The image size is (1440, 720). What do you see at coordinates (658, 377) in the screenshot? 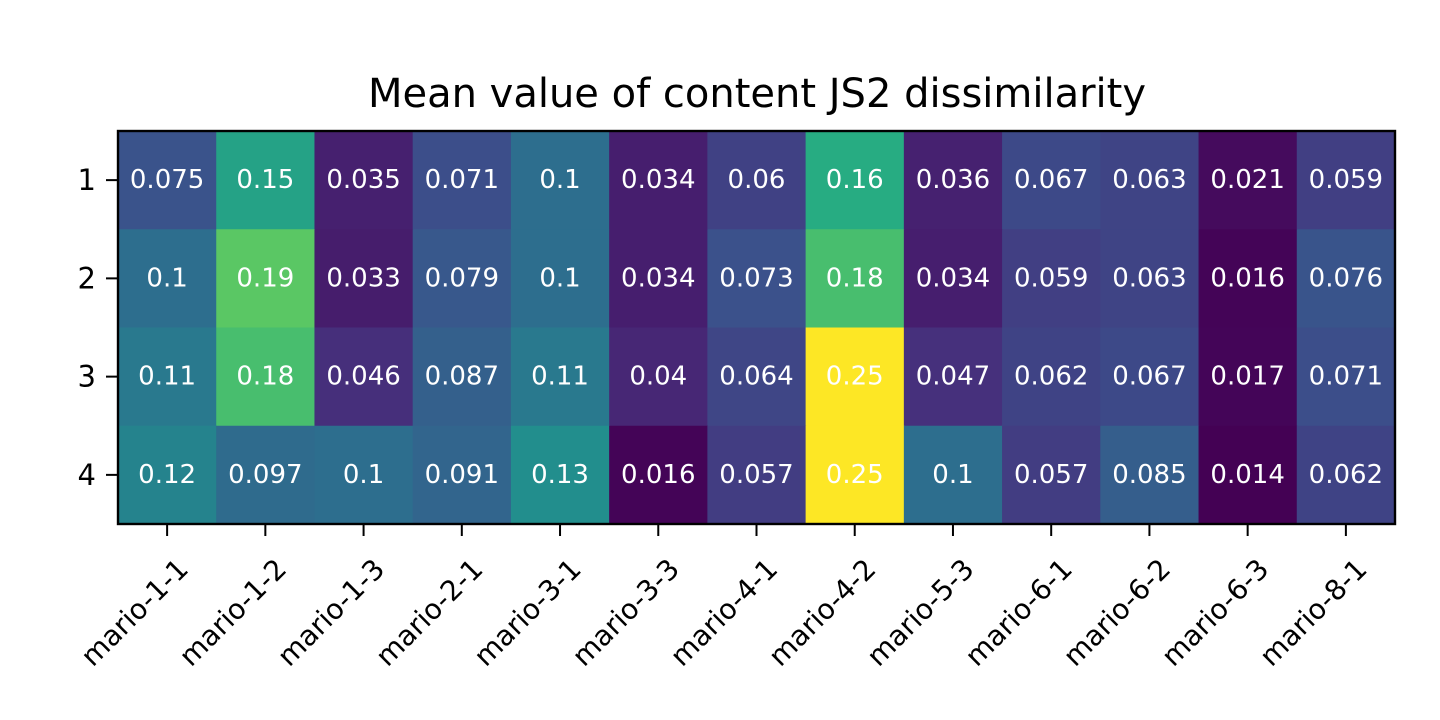
I see `cell-value-label: 0.04` at bounding box center [658, 377].